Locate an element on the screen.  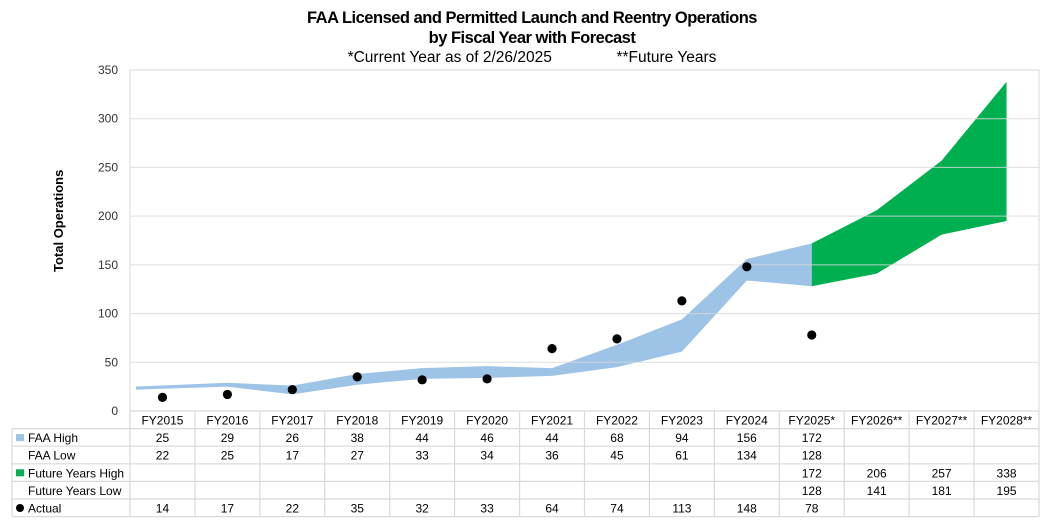
y-tick-label: 250 is located at coordinates (108, 167).